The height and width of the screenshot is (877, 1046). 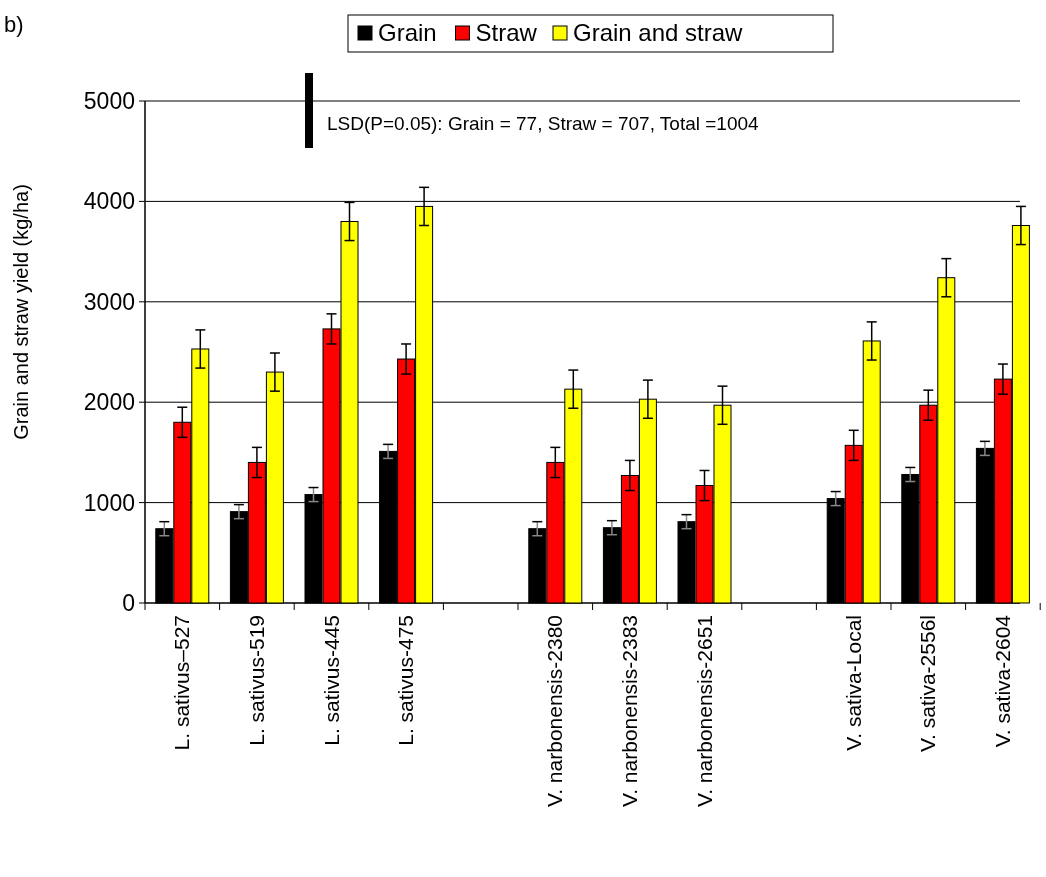 I want to click on legend-label: Grain, so click(x=407, y=33).